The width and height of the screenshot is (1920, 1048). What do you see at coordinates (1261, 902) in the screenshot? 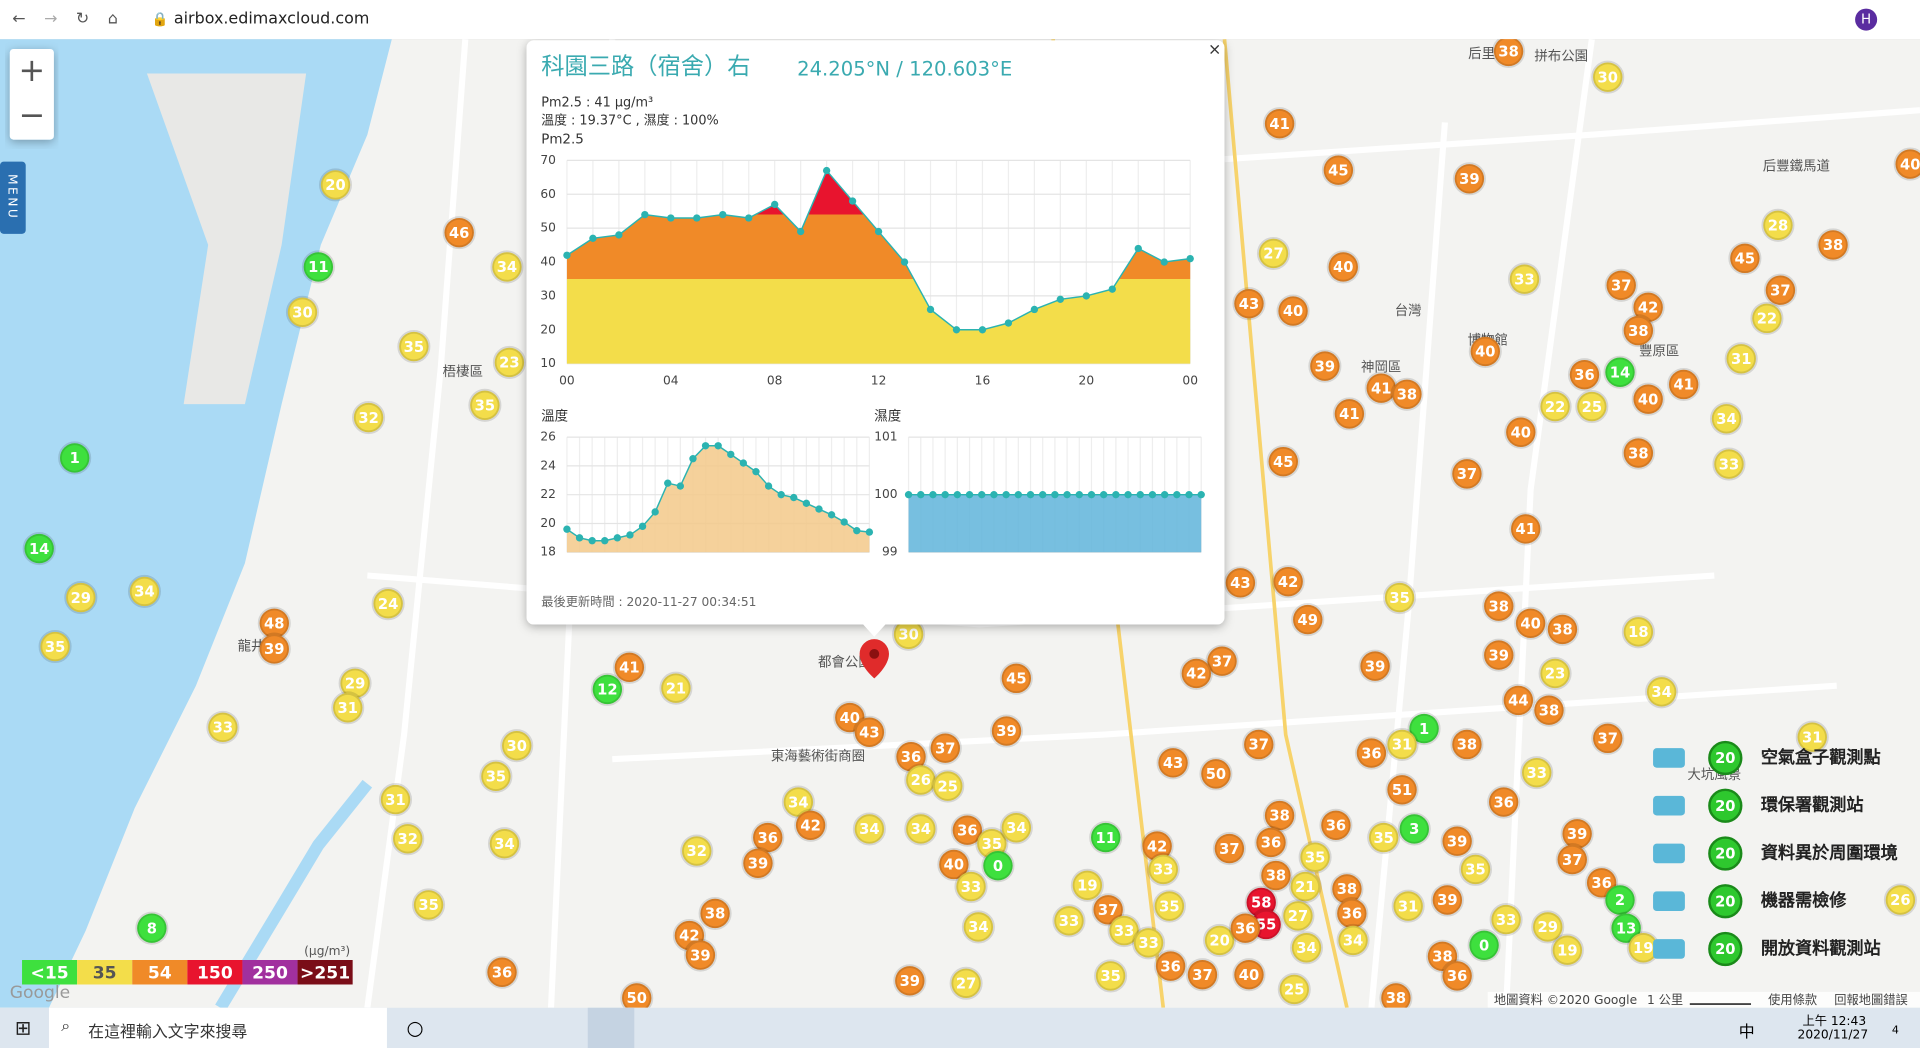
I see `air-marker: 58` at bounding box center [1261, 902].